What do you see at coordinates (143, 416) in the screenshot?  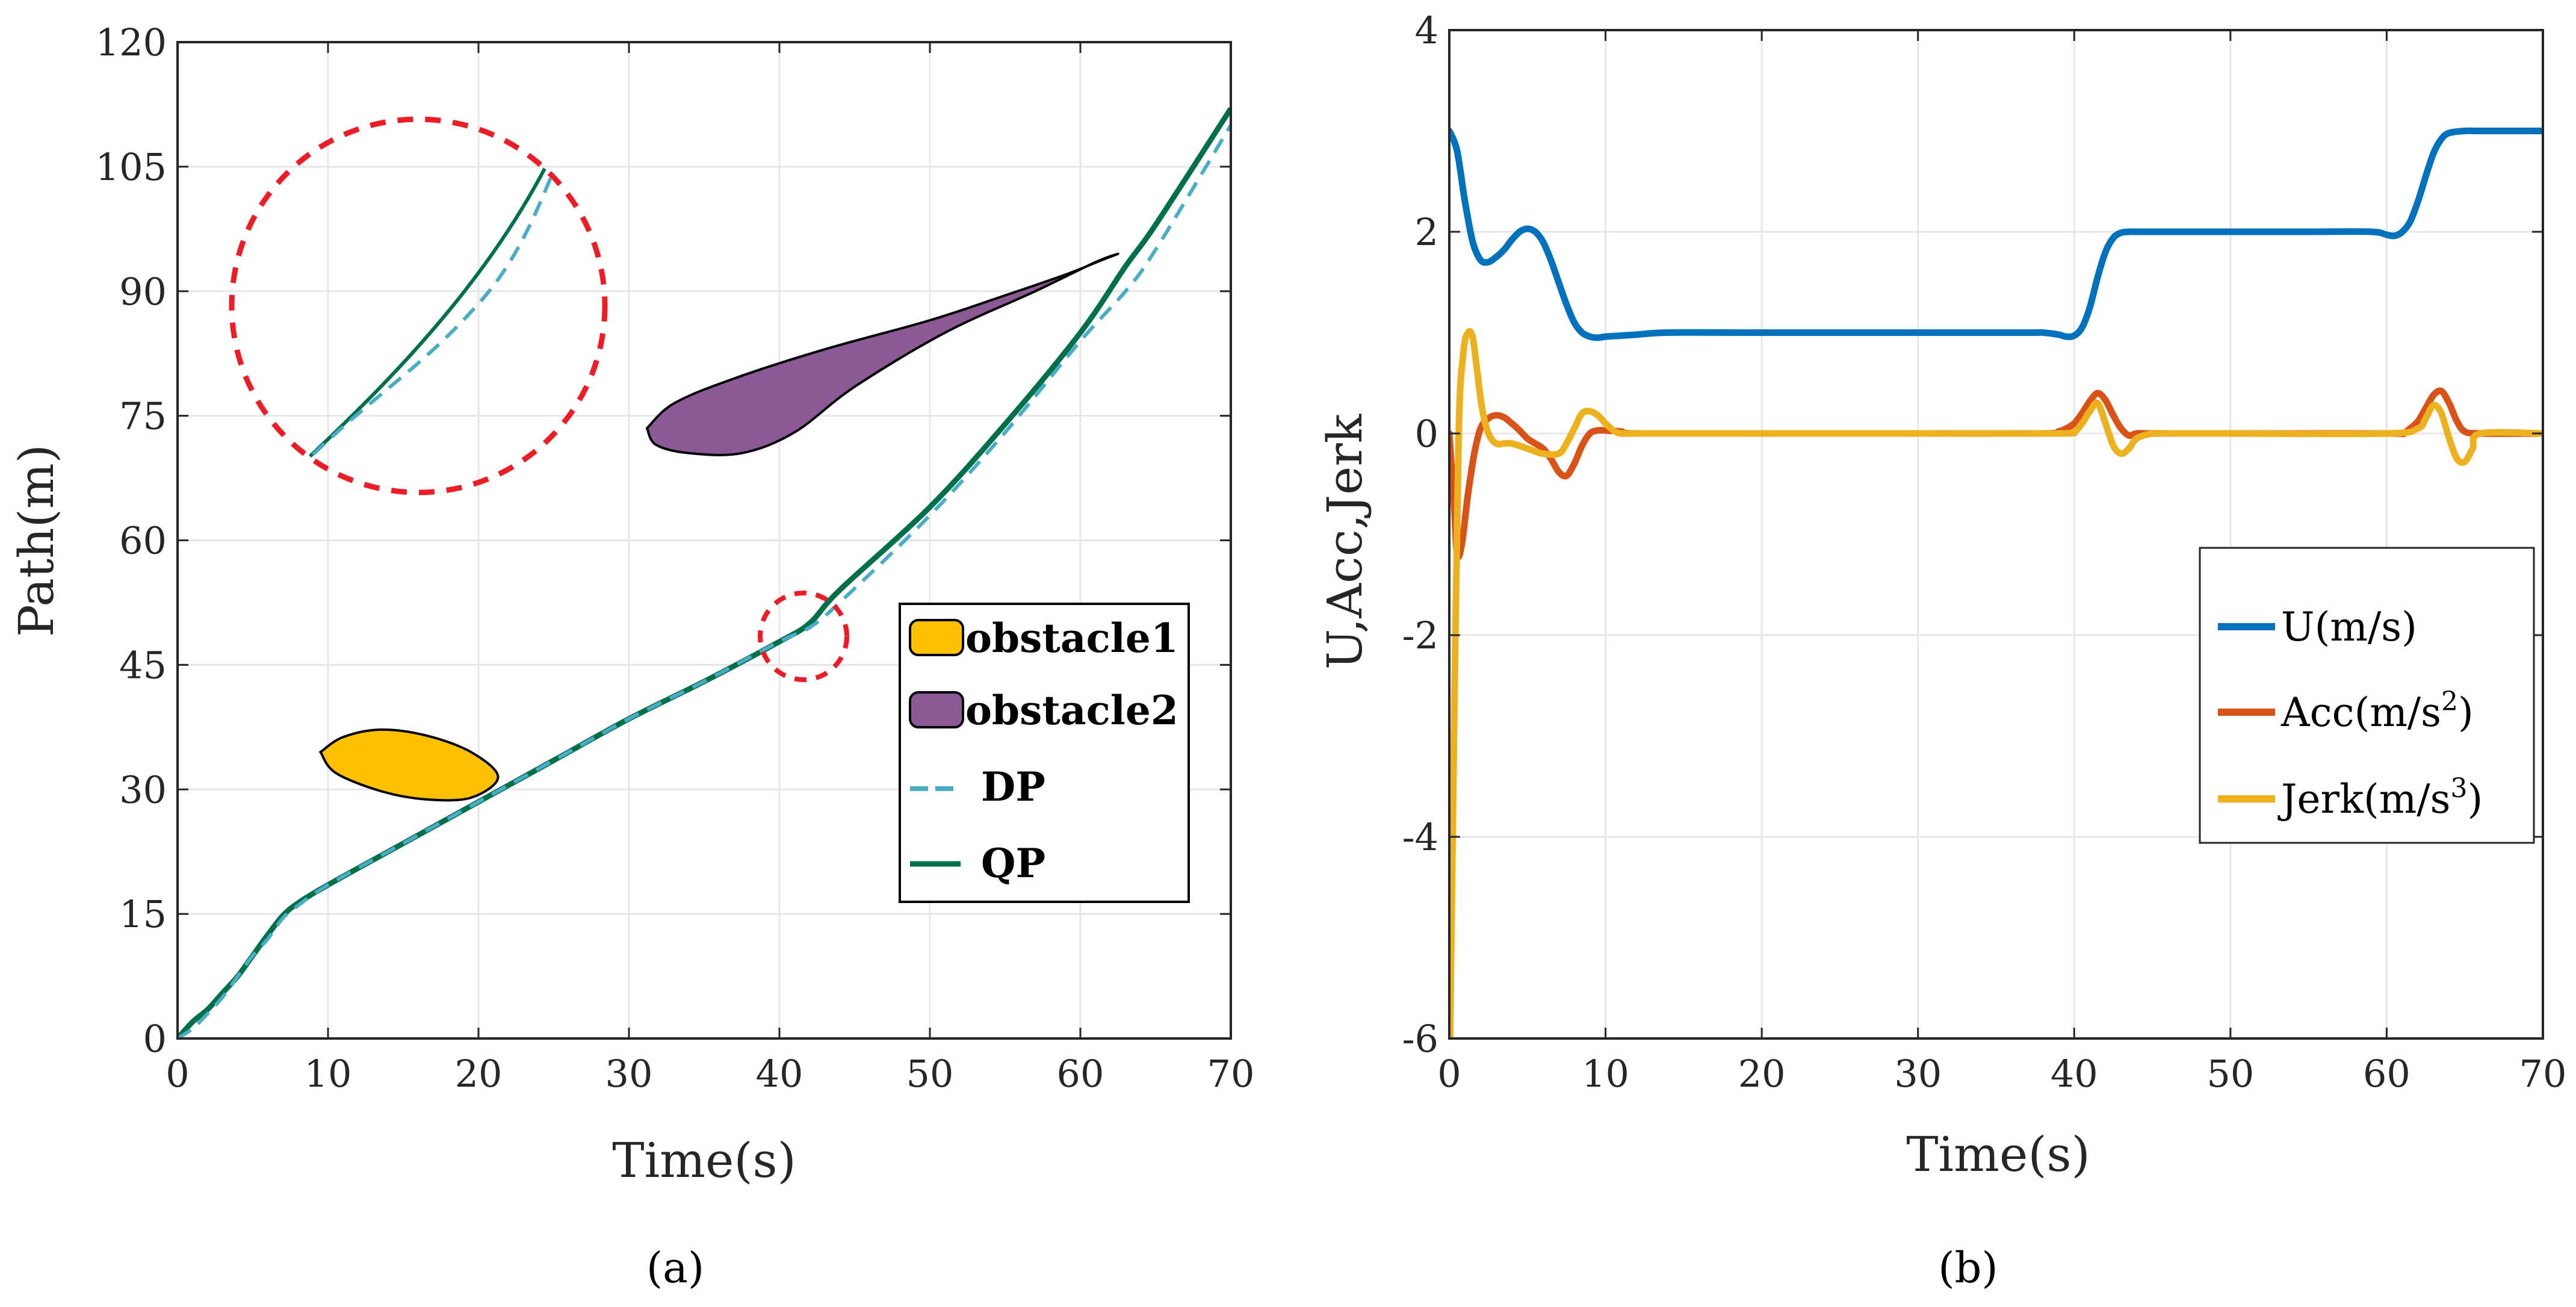 I see `chart-a-ytick-label: 75` at bounding box center [143, 416].